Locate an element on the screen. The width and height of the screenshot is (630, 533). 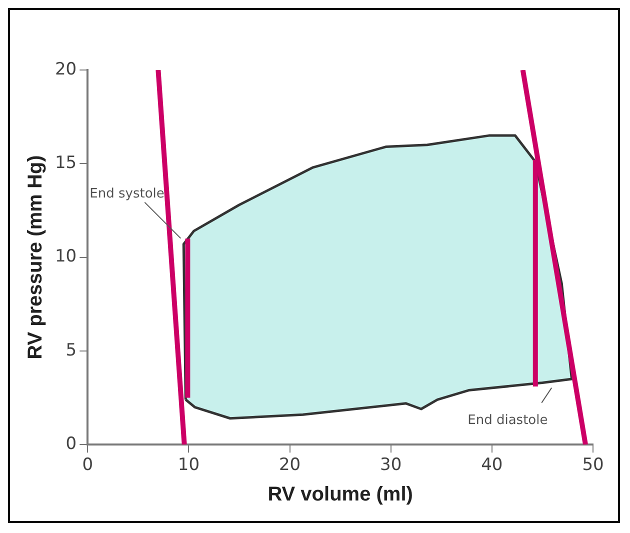
x-tick-label: 40 is located at coordinates (492, 465).